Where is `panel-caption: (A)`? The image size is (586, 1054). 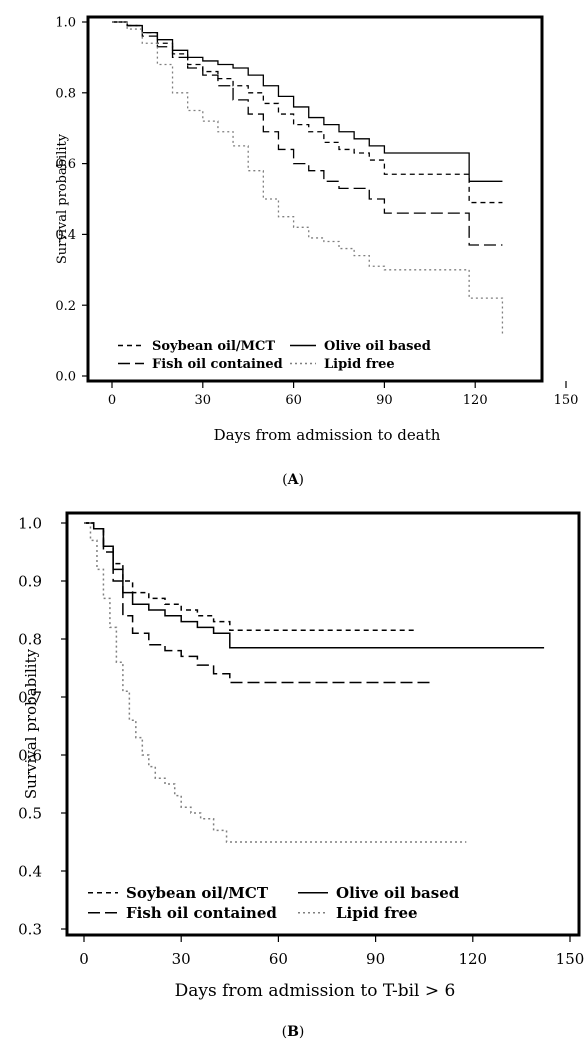
panel-caption: (A) is located at coordinates (293, 480).